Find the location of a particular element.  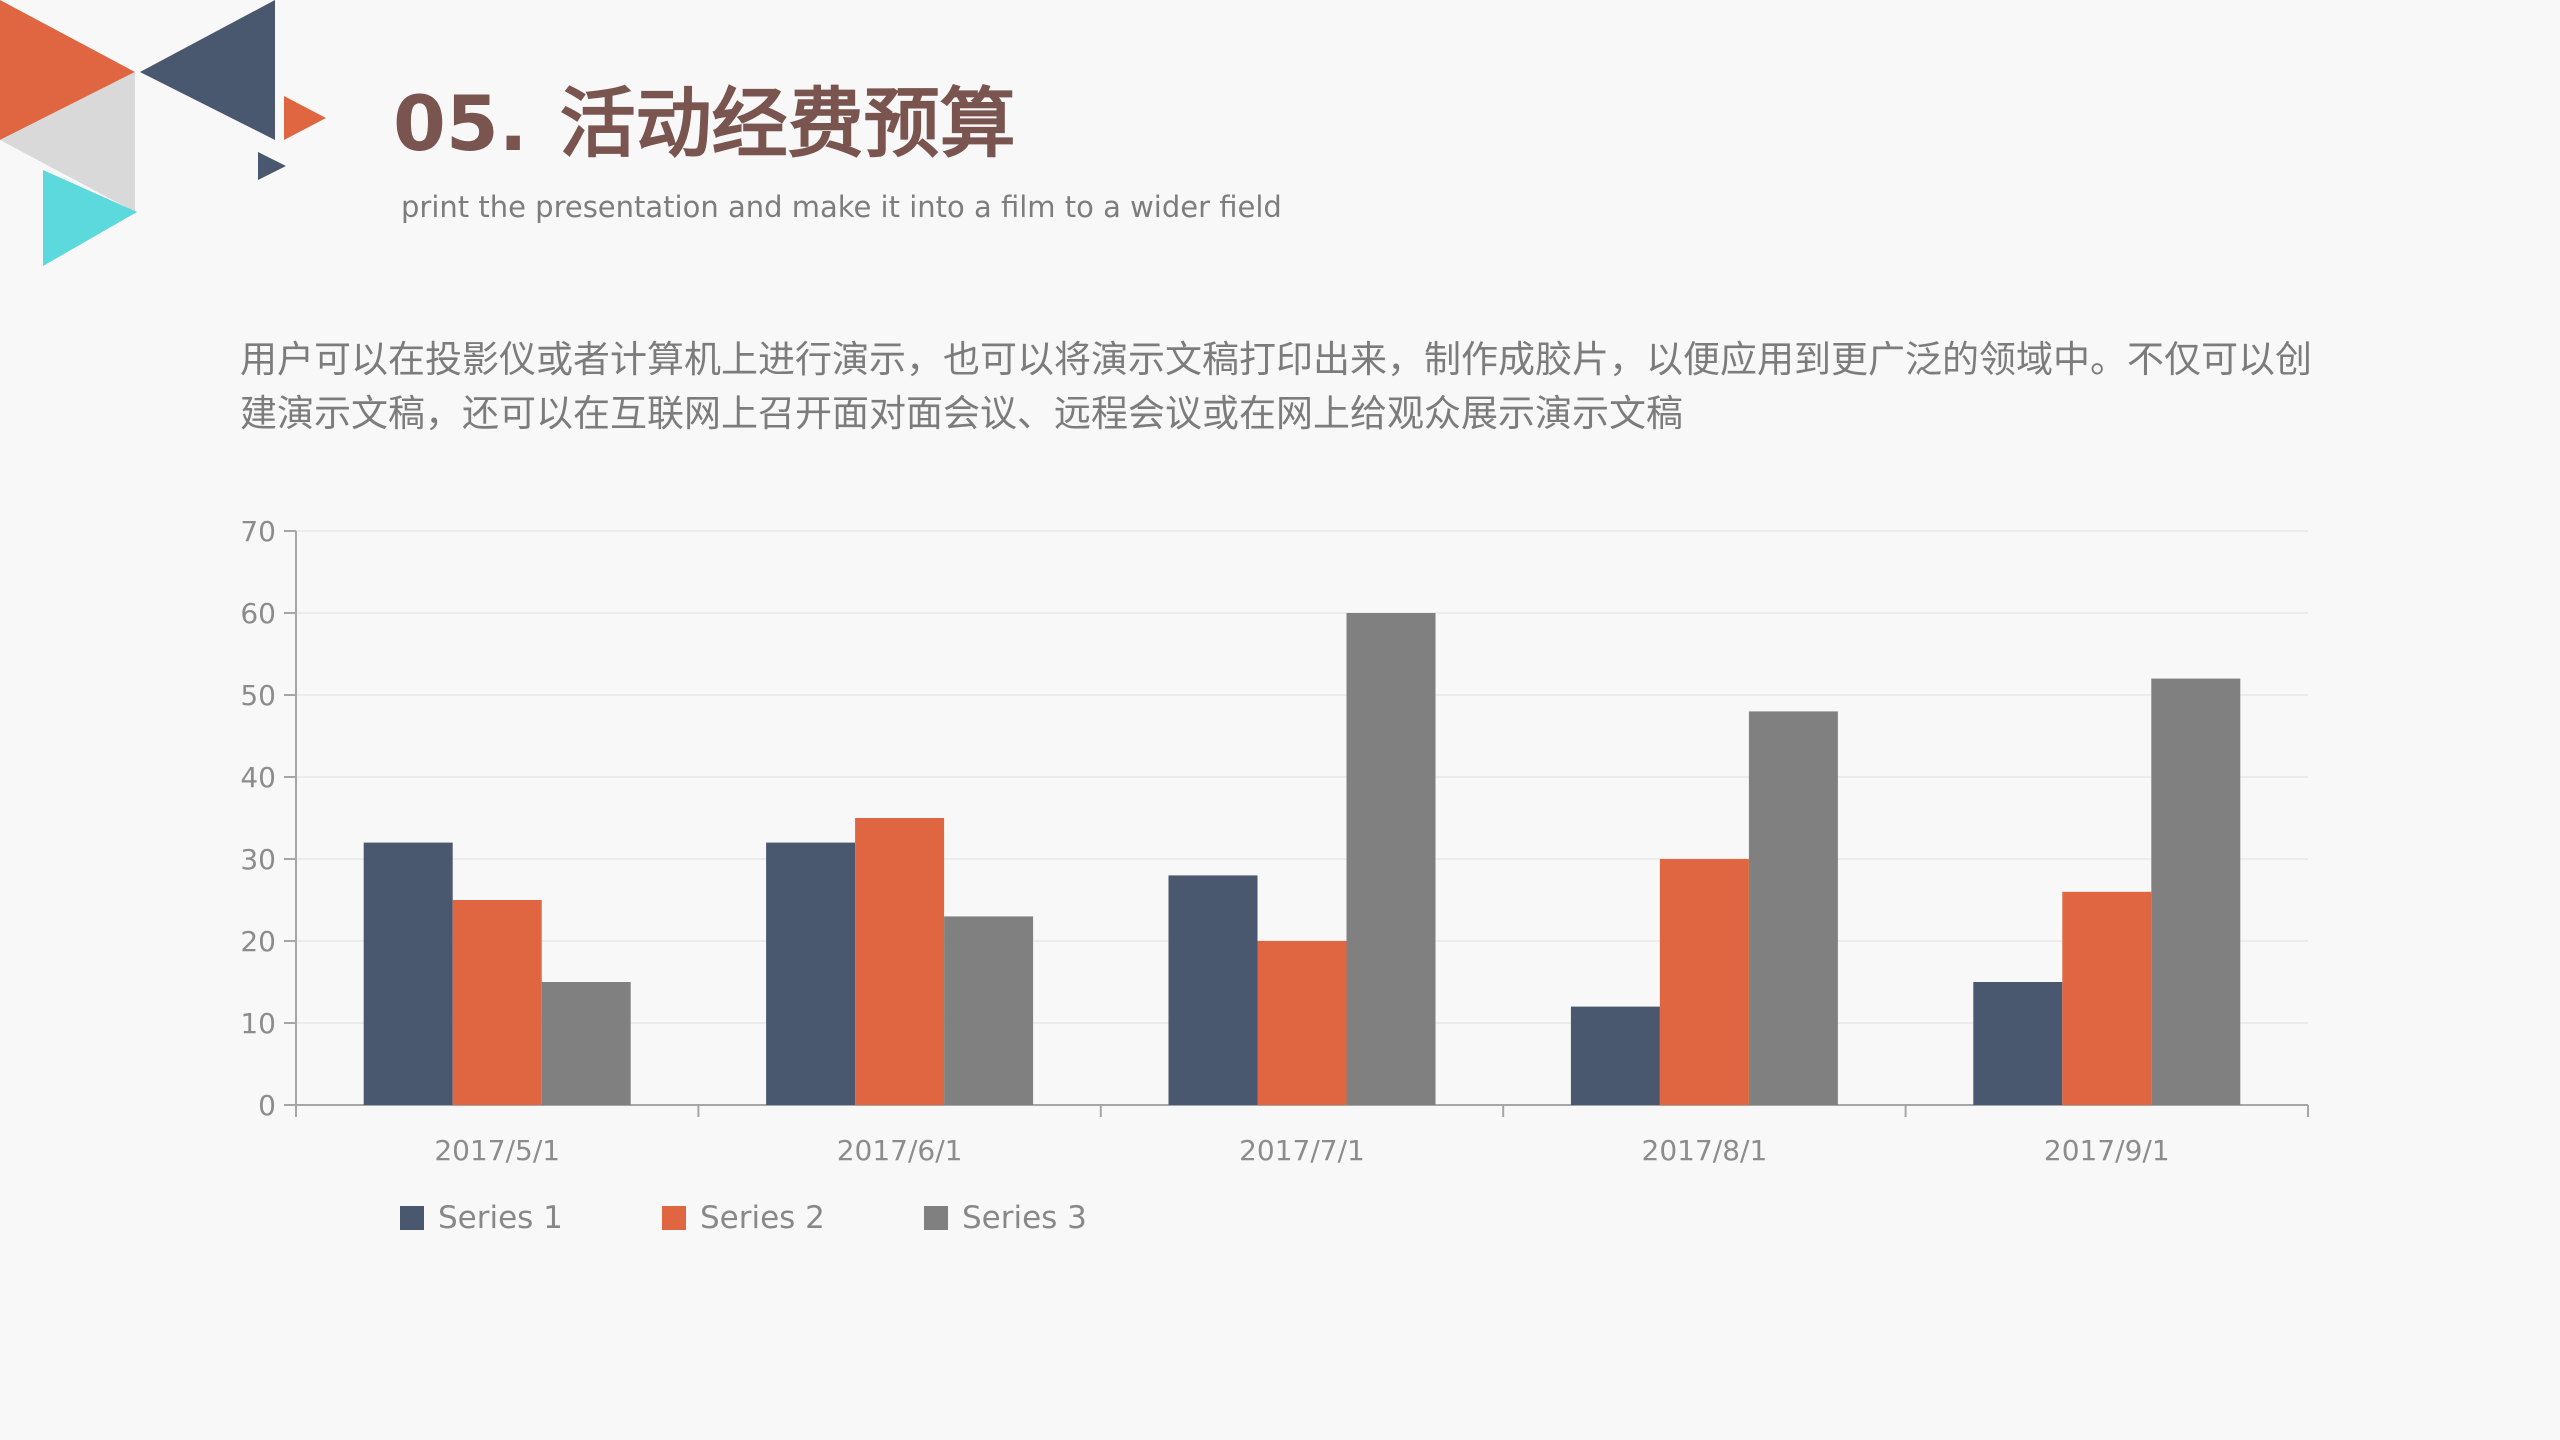

y-tick-label: 10 is located at coordinates (258, 1023).